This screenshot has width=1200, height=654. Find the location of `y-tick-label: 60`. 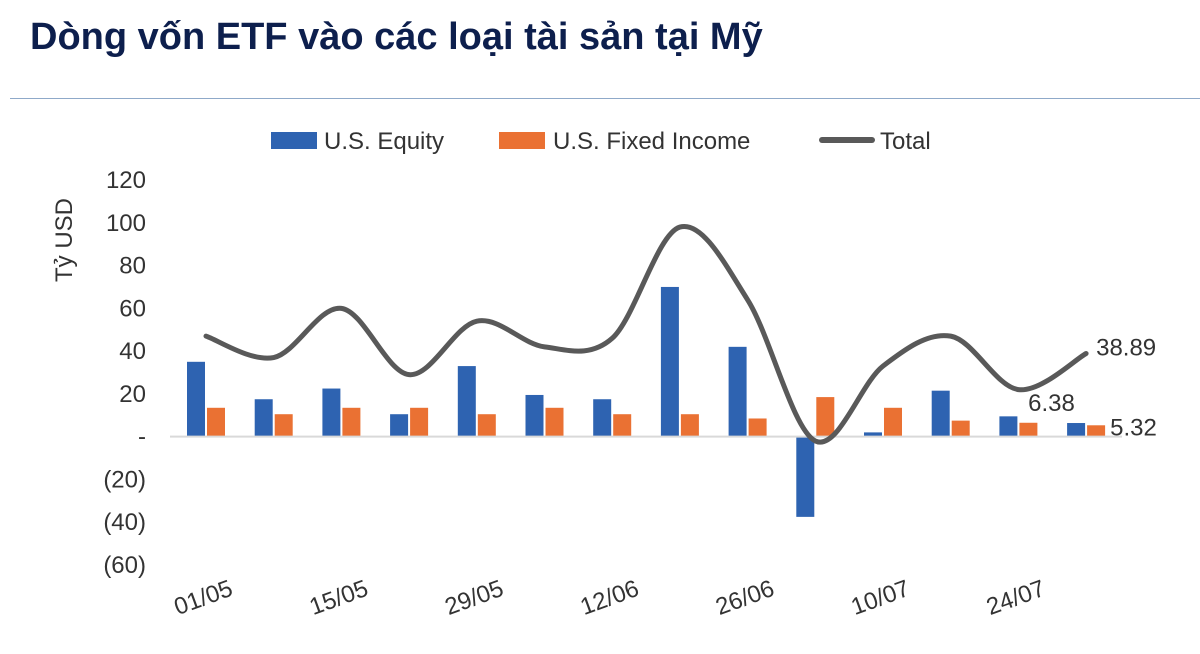

y-tick-label: 60 is located at coordinates (132, 308).